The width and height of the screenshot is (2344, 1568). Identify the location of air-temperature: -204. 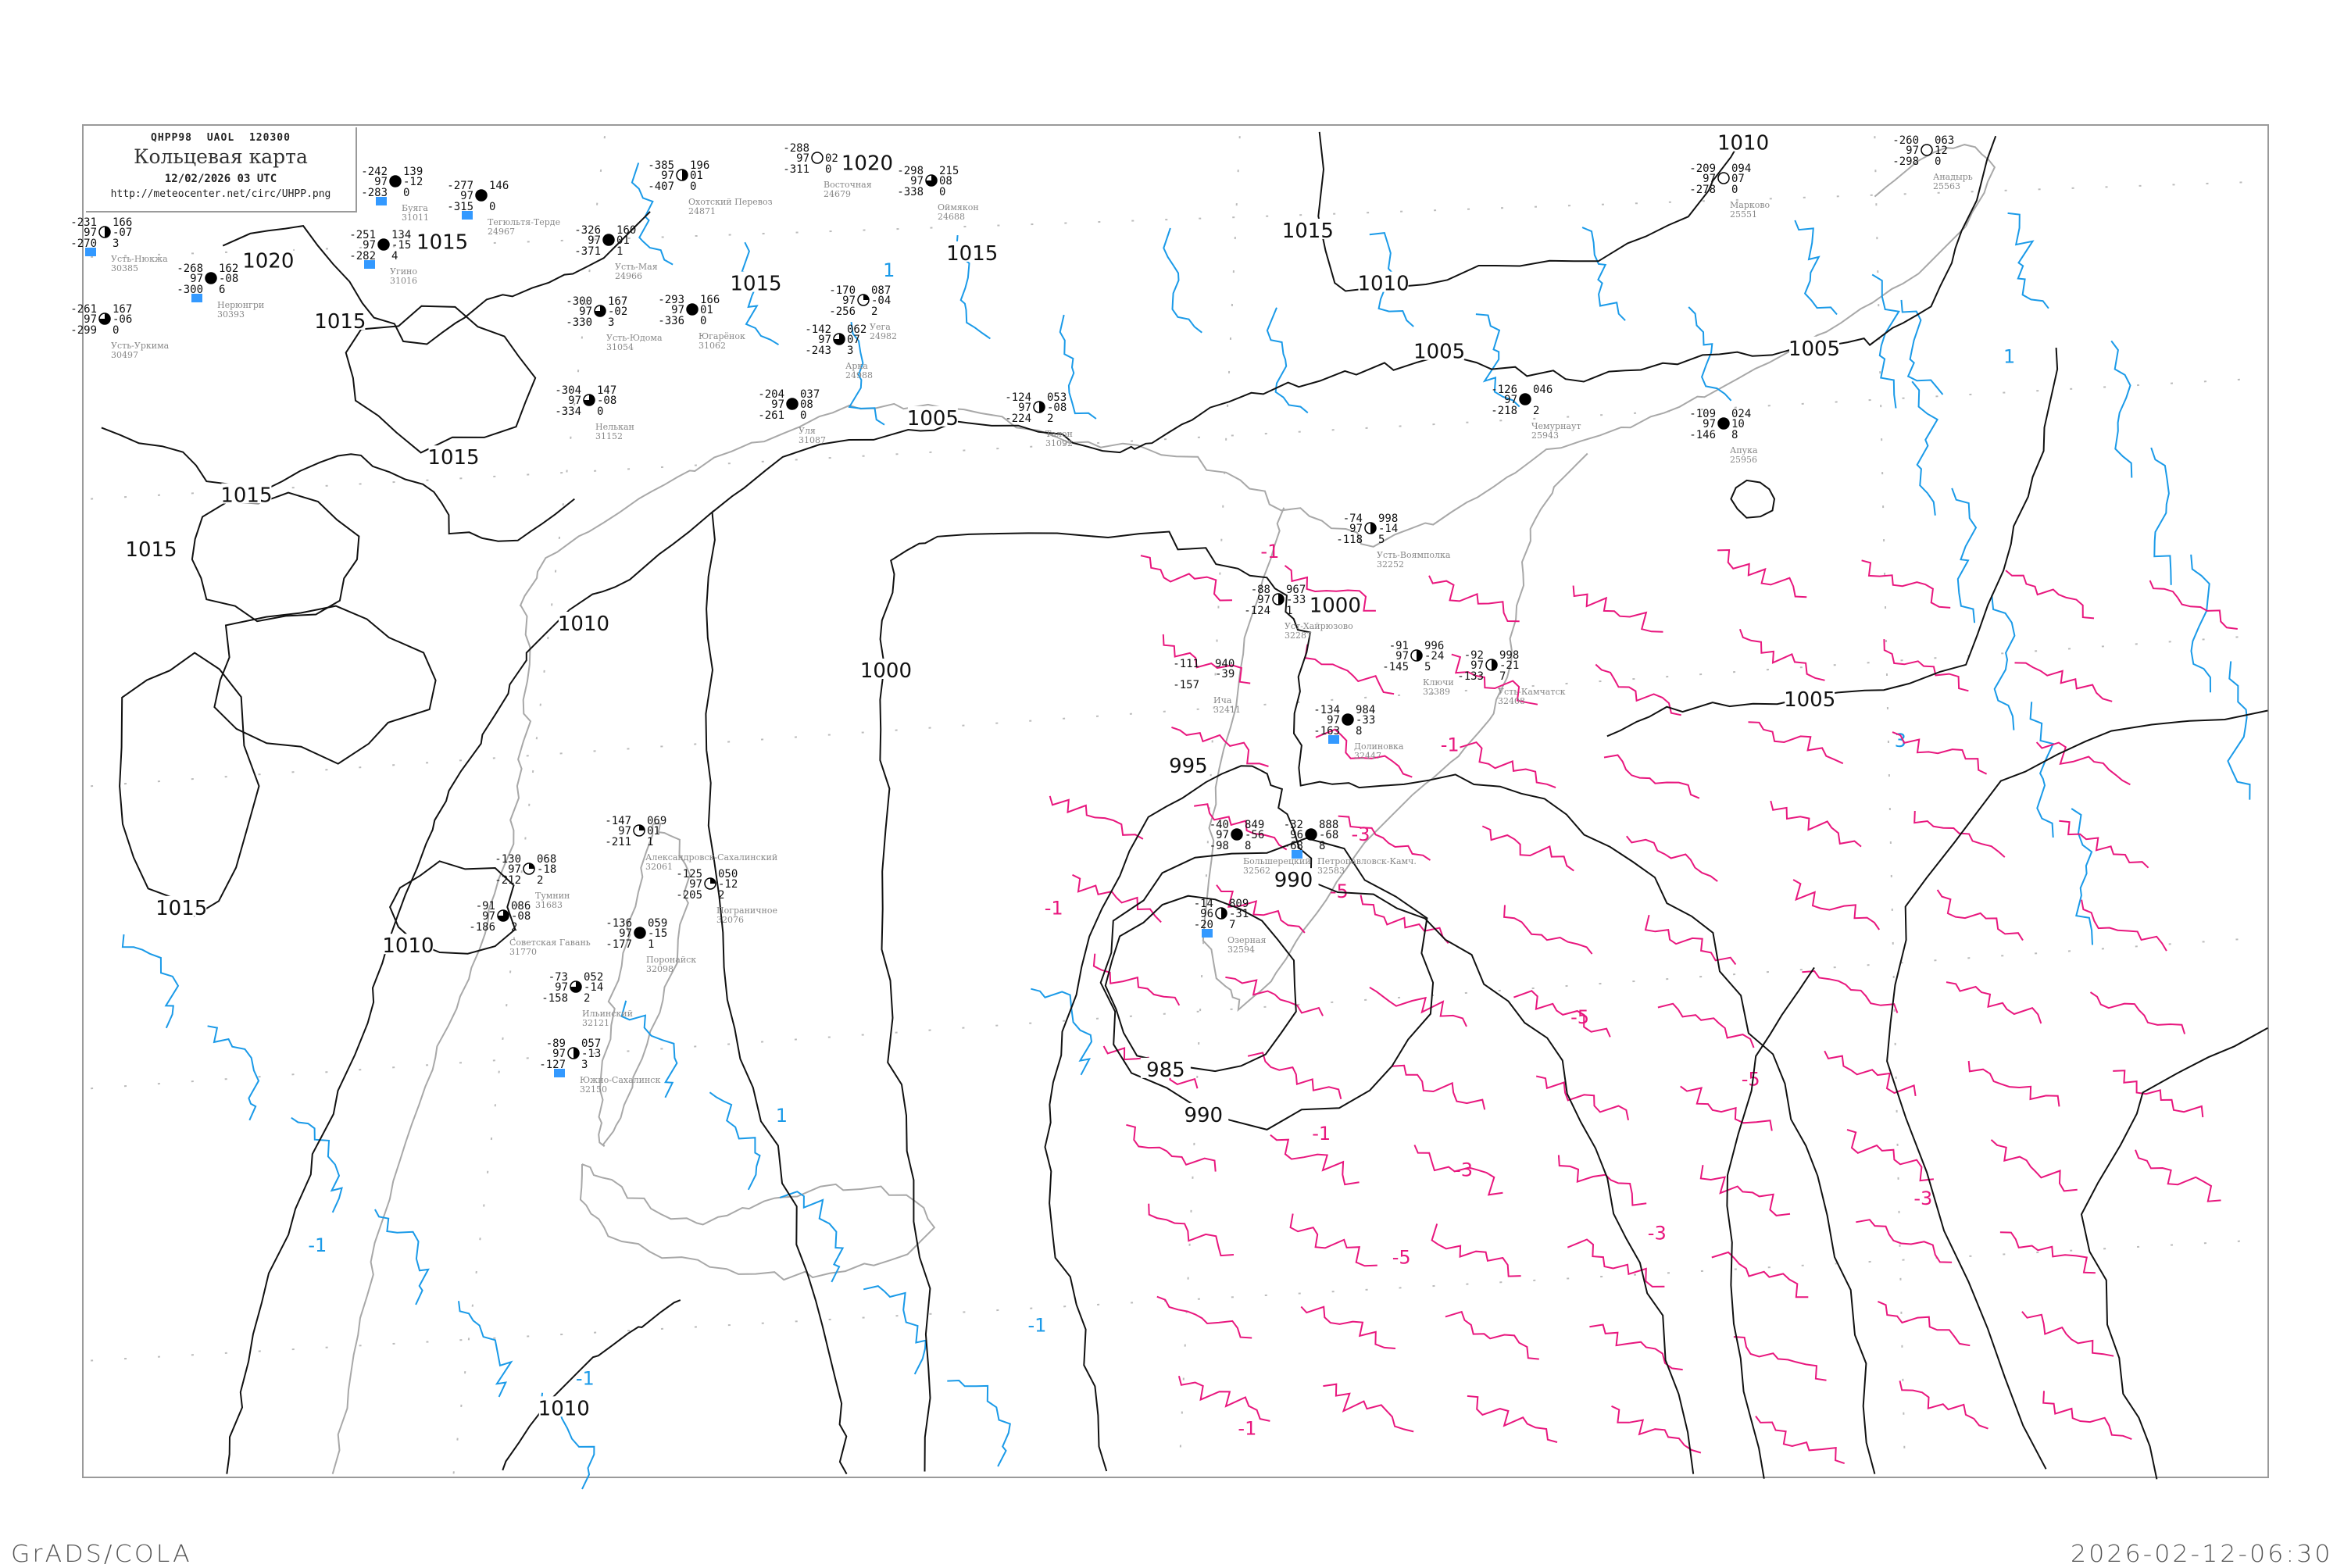
(771, 394).